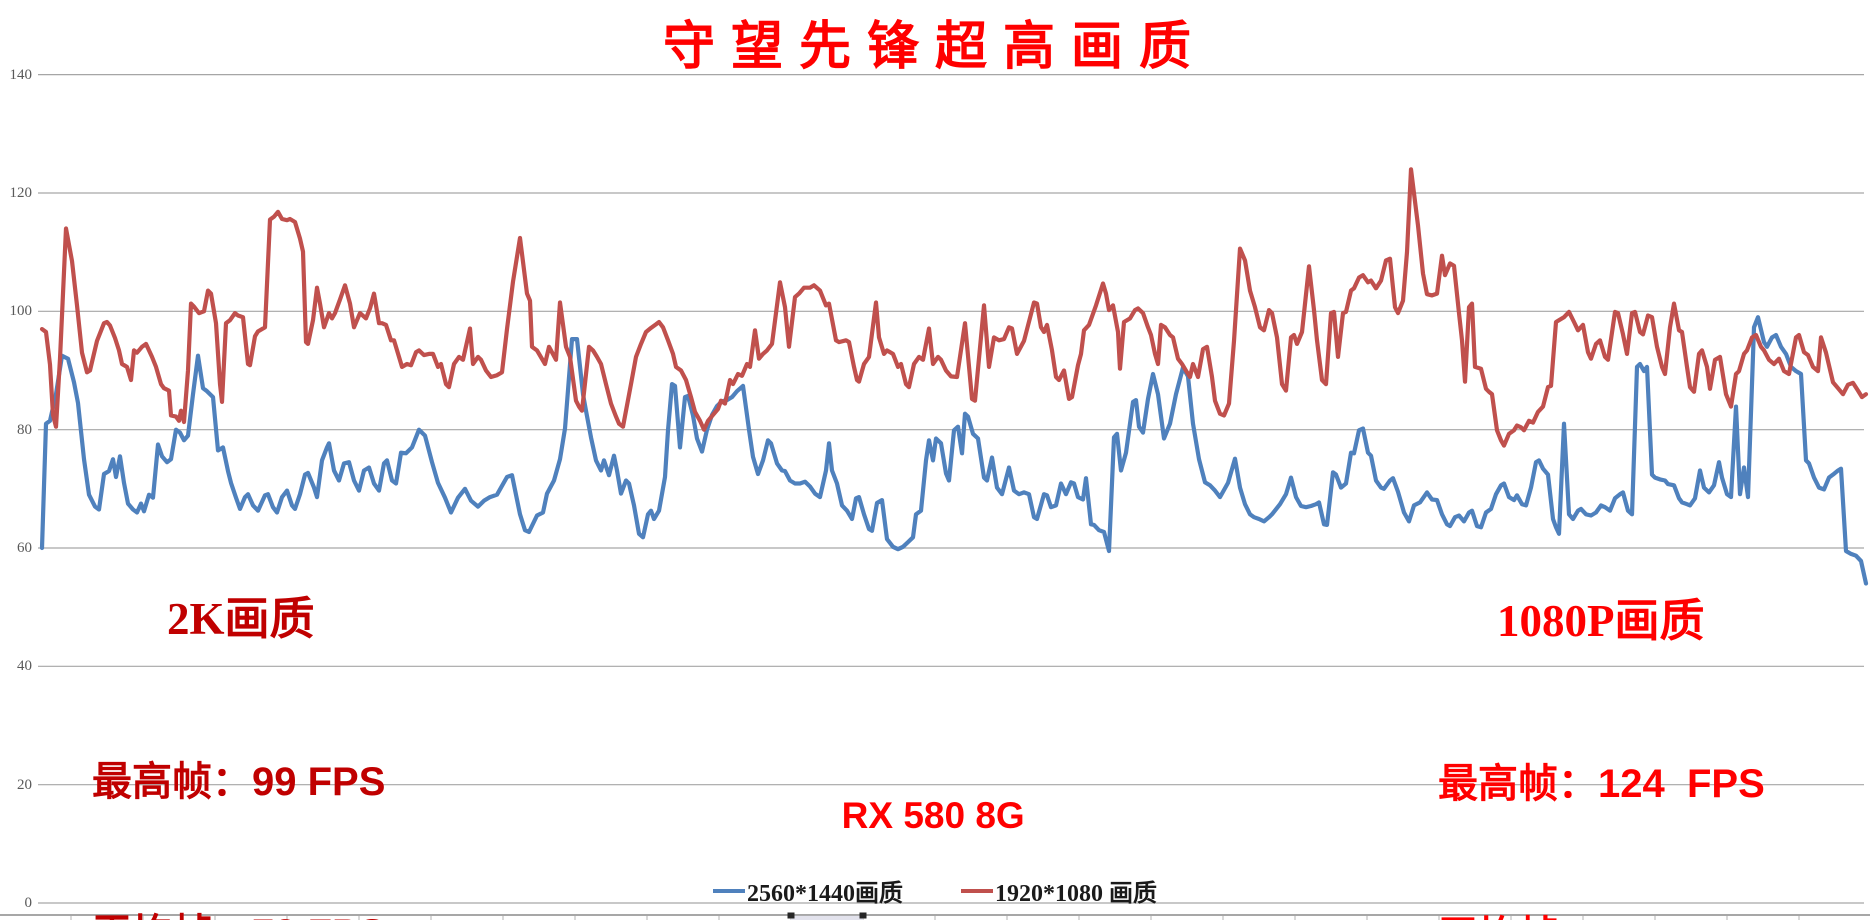 This screenshot has width=1870, height=920. I want to click on stat-row-avg-1080p: 平均帧：95 FPS, so click(1601, 916).